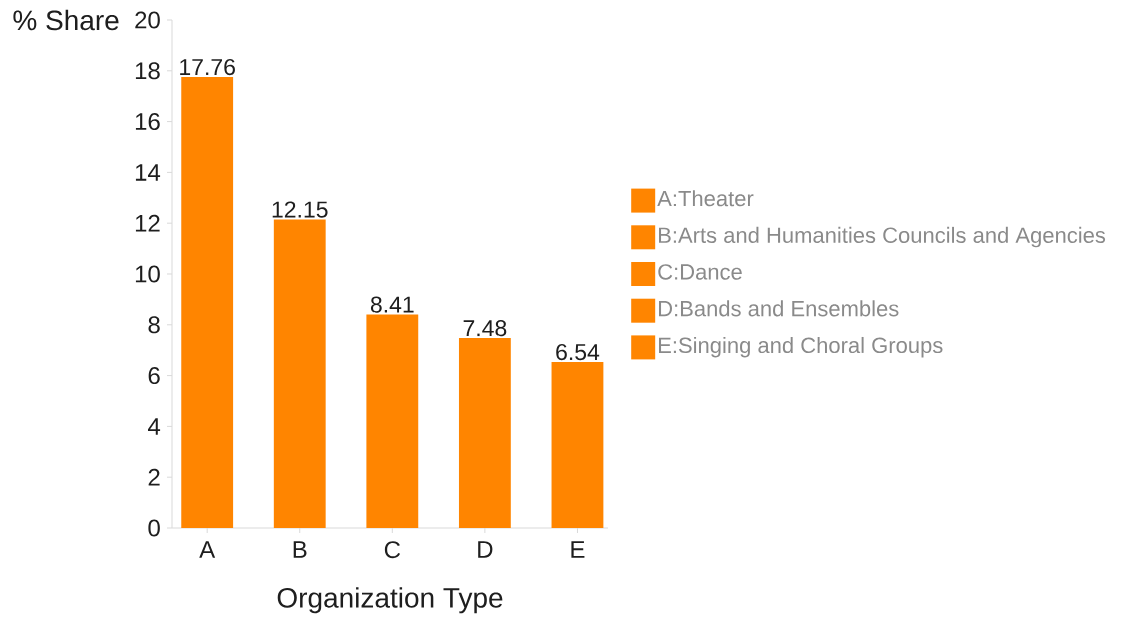 This screenshot has height=617, width=1131. What do you see at coordinates (485, 549) in the screenshot?
I see `x-tick-label: D` at bounding box center [485, 549].